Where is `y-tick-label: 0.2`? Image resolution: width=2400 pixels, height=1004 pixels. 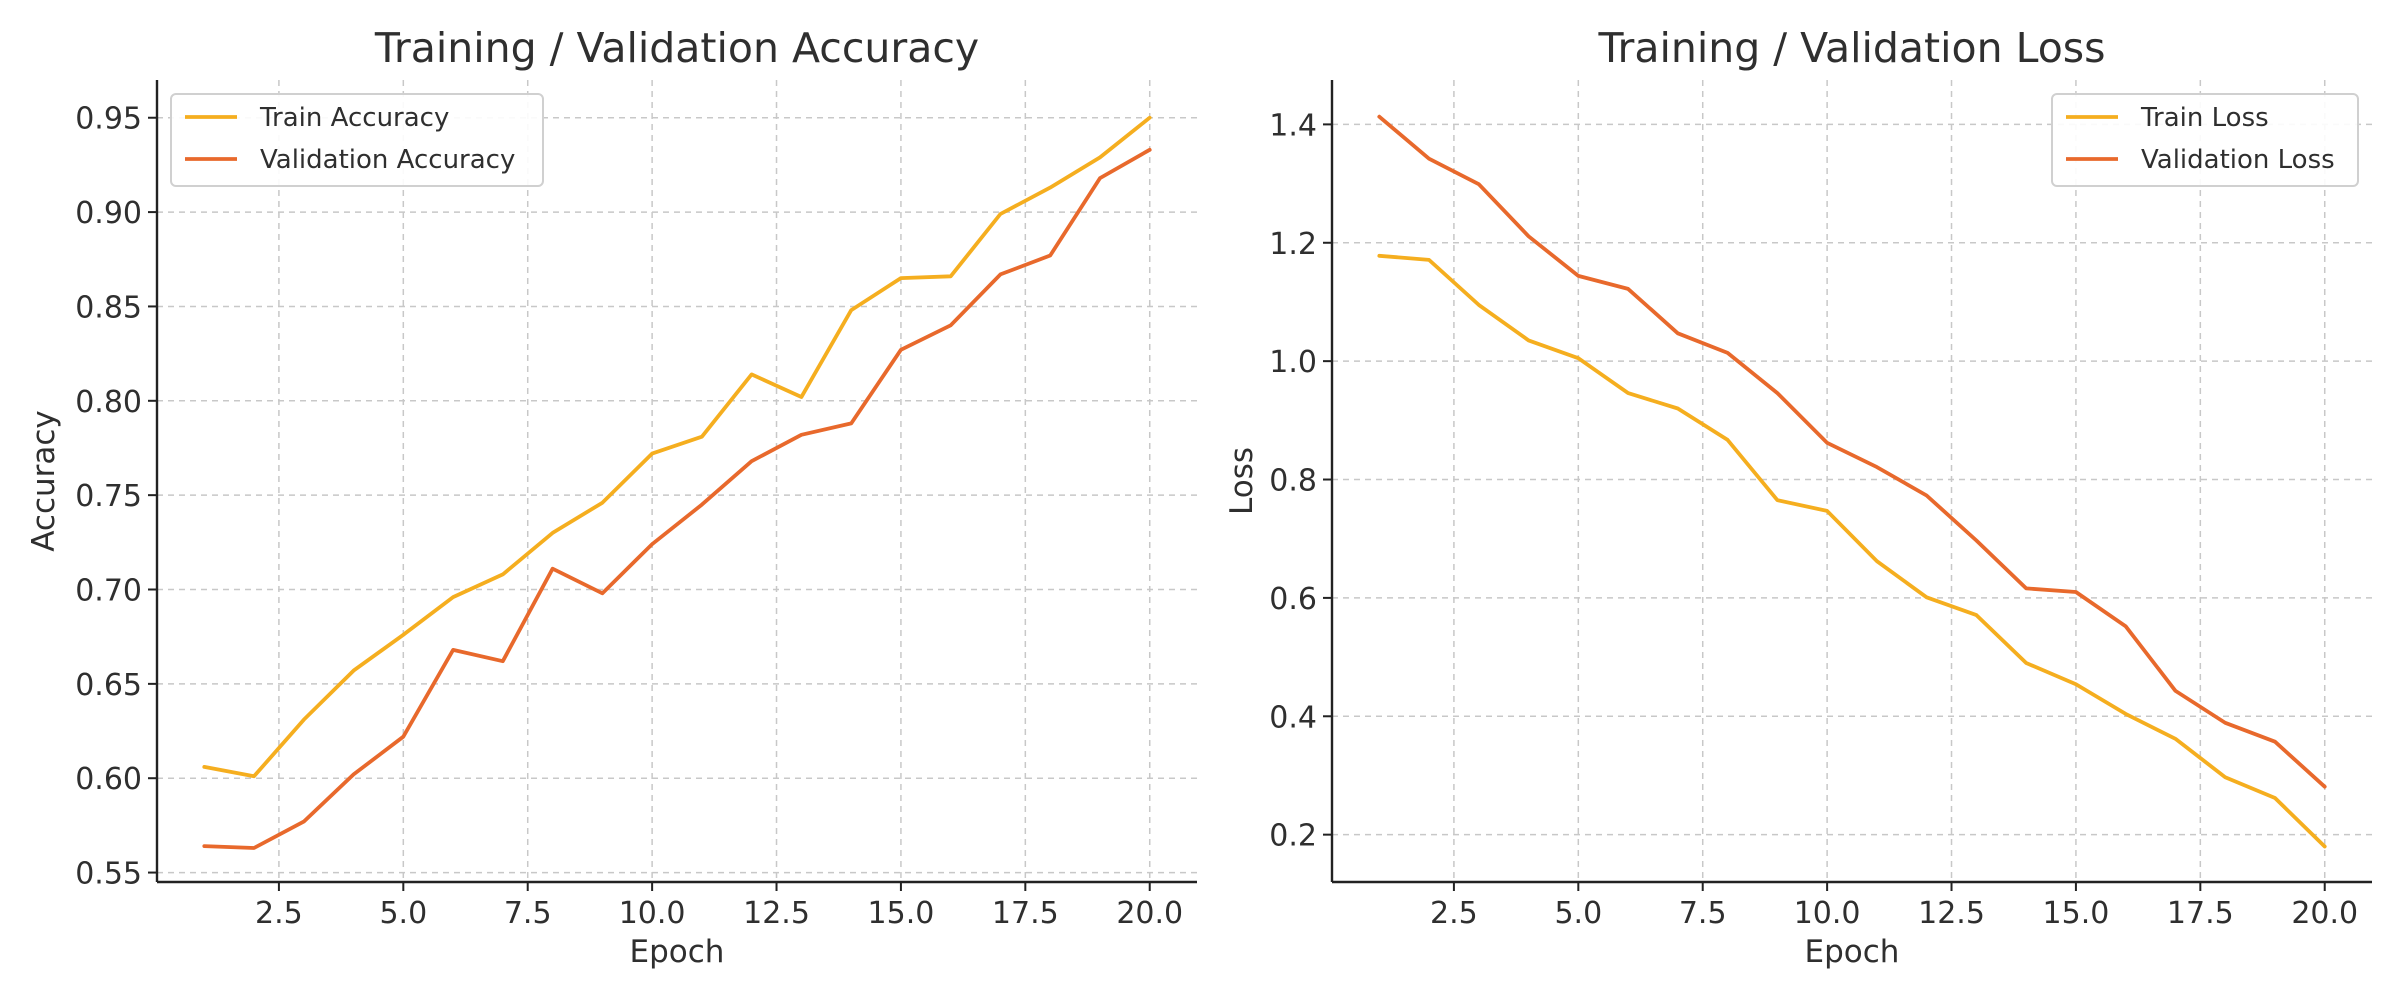
y-tick-label: 0.2 is located at coordinates (1293, 836).